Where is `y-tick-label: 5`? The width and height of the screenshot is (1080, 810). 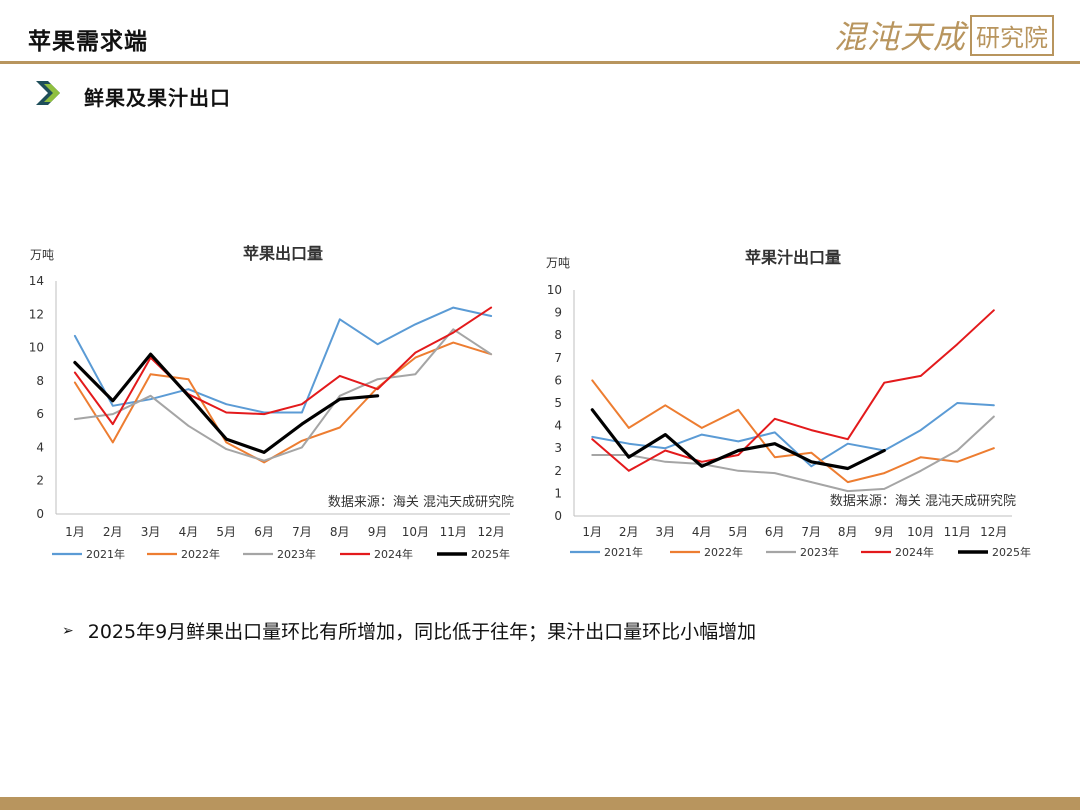
y-tick-label: 5 is located at coordinates (558, 403).